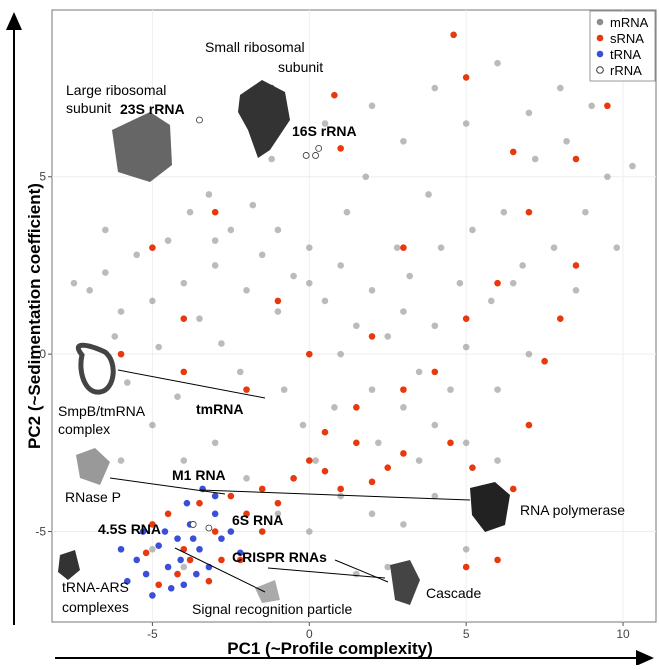  I want to click on legend-label: sRNA, so click(627, 38).